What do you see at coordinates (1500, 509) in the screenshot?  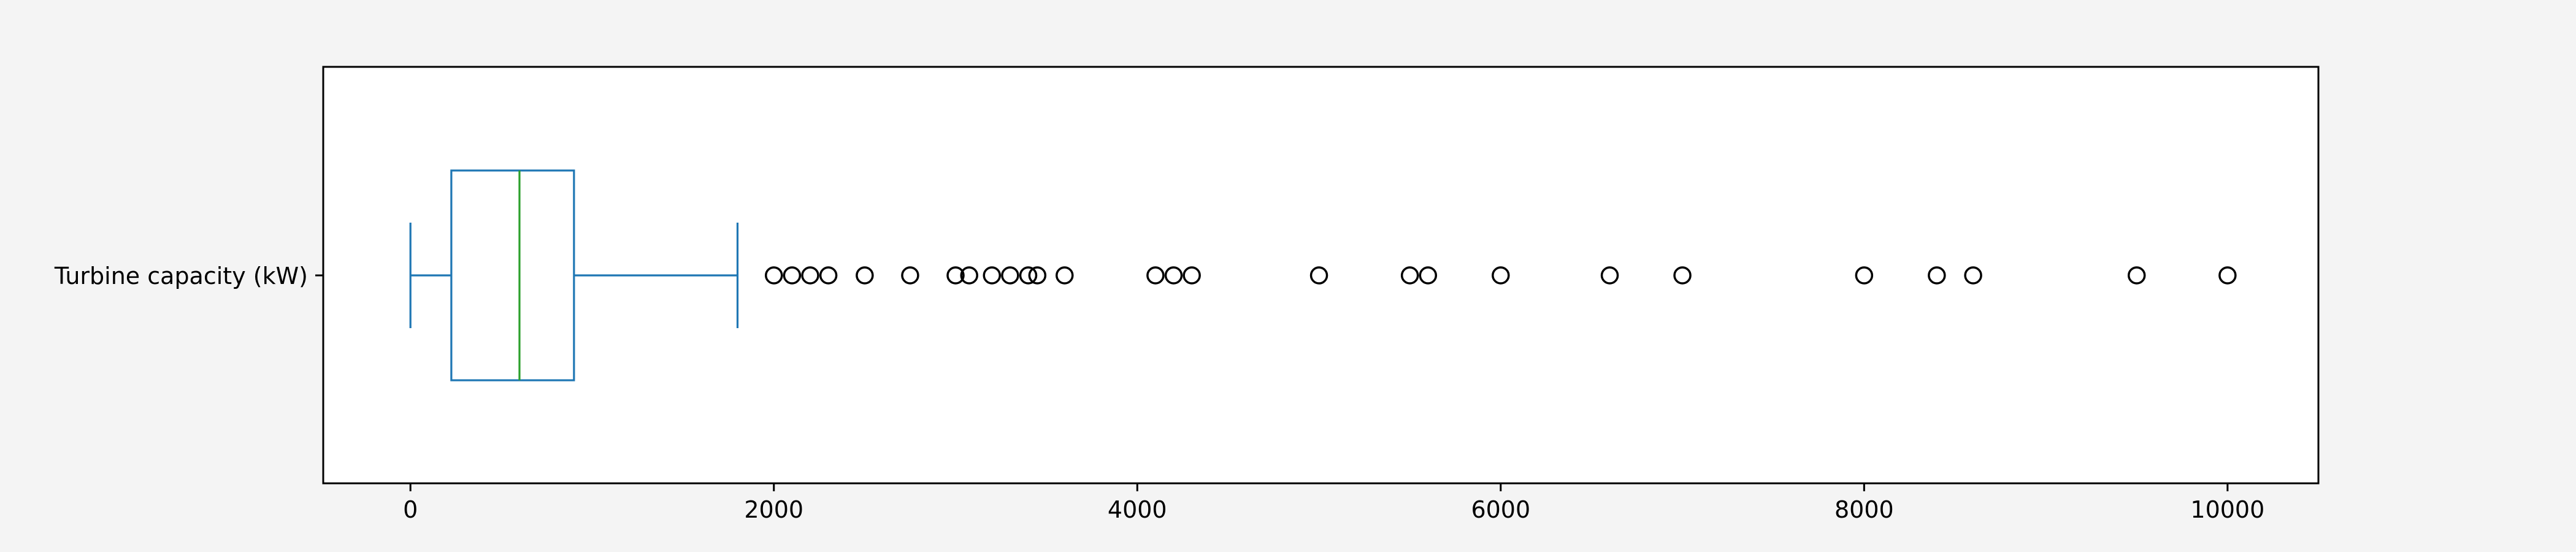 I see `x-tick-label: 6000` at bounding box center [1500, 509].